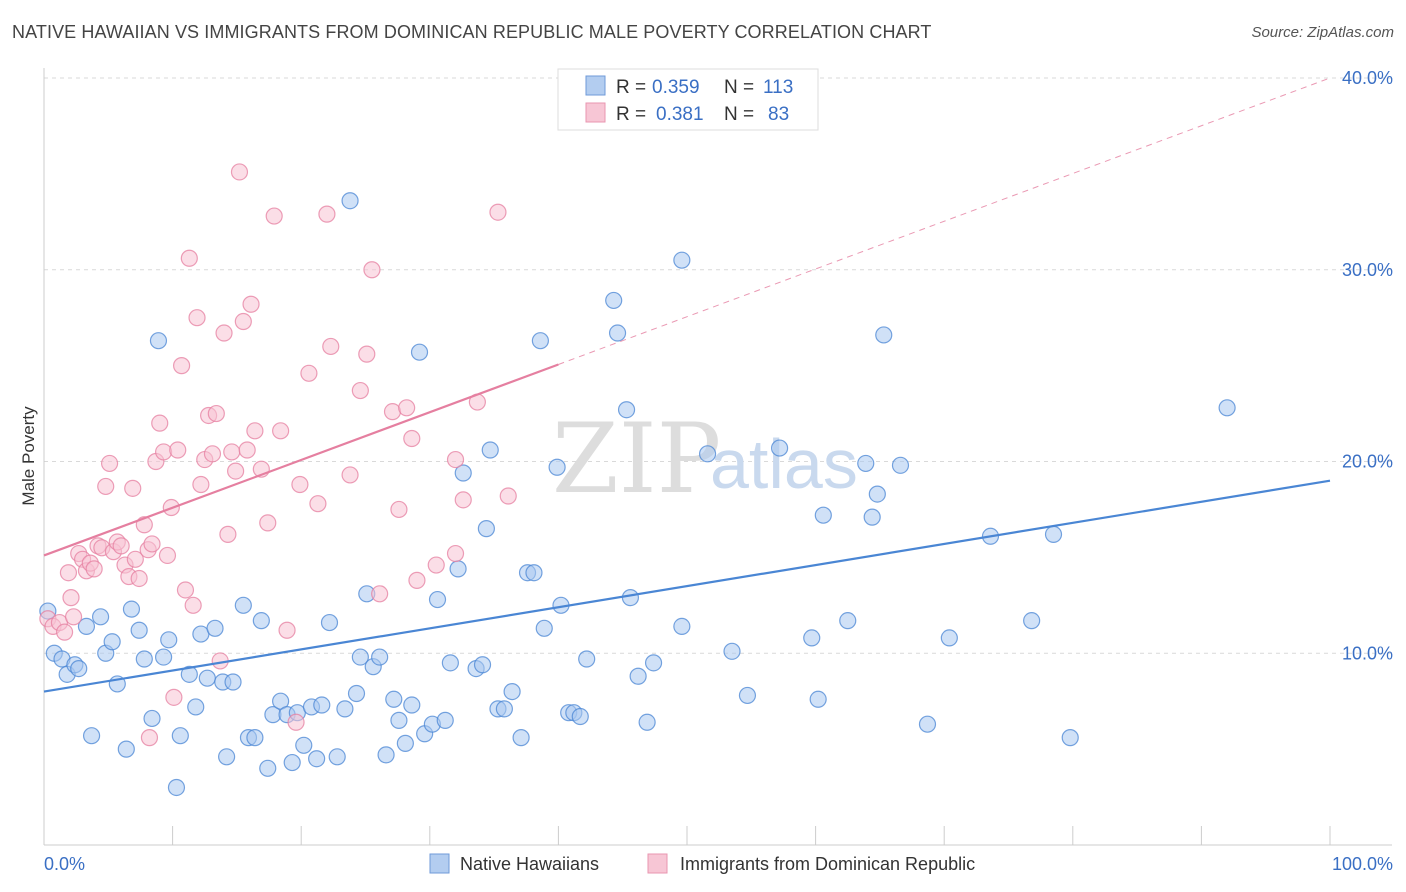 This screenshot has width=1406, height=892. Describe the element at coordinates (680, 114) in the screenshot. I see `legend-r-value-pink: 0.381` at that location.